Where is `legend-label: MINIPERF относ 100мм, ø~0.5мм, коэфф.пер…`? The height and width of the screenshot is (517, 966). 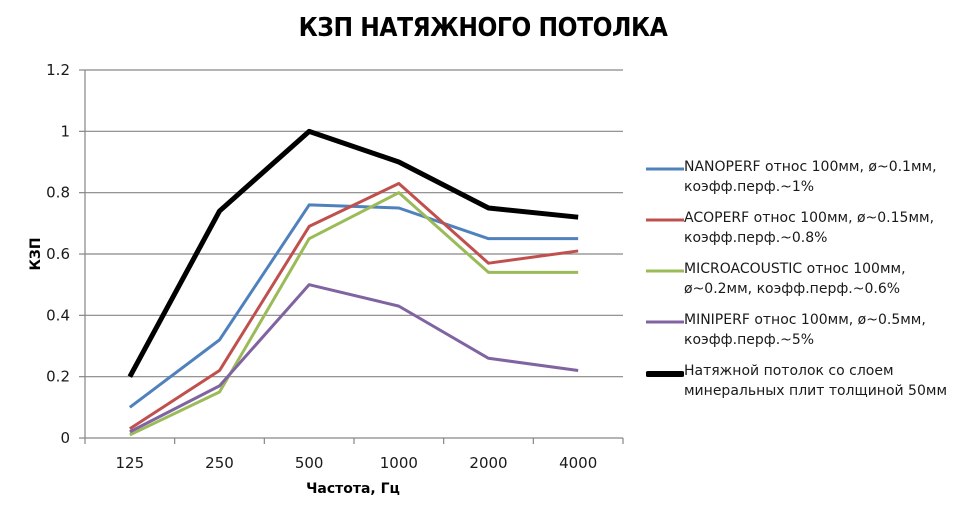 legend-label: MINIPERF относ 100мм, ø~0.5мм, коэфф.пер… is located at coordinates (805, 330).